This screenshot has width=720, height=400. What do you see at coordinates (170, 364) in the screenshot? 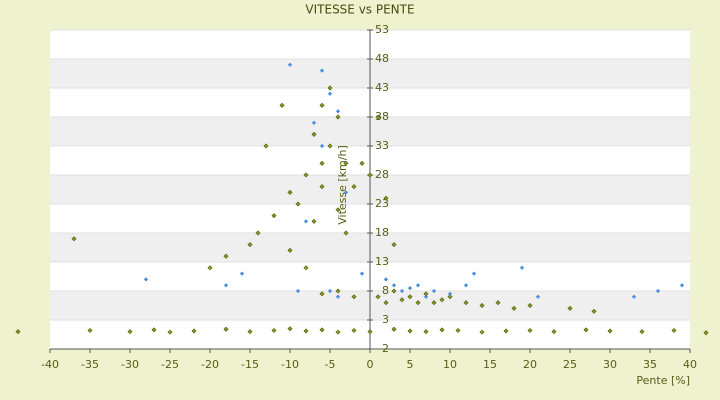
I see `x-tick-label: -25` at bounding box center [170, 364].